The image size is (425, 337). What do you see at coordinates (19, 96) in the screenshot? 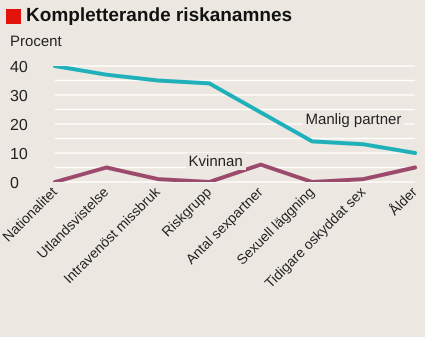
I see `y-tick-label: 30` at bounding box center [19, 96].